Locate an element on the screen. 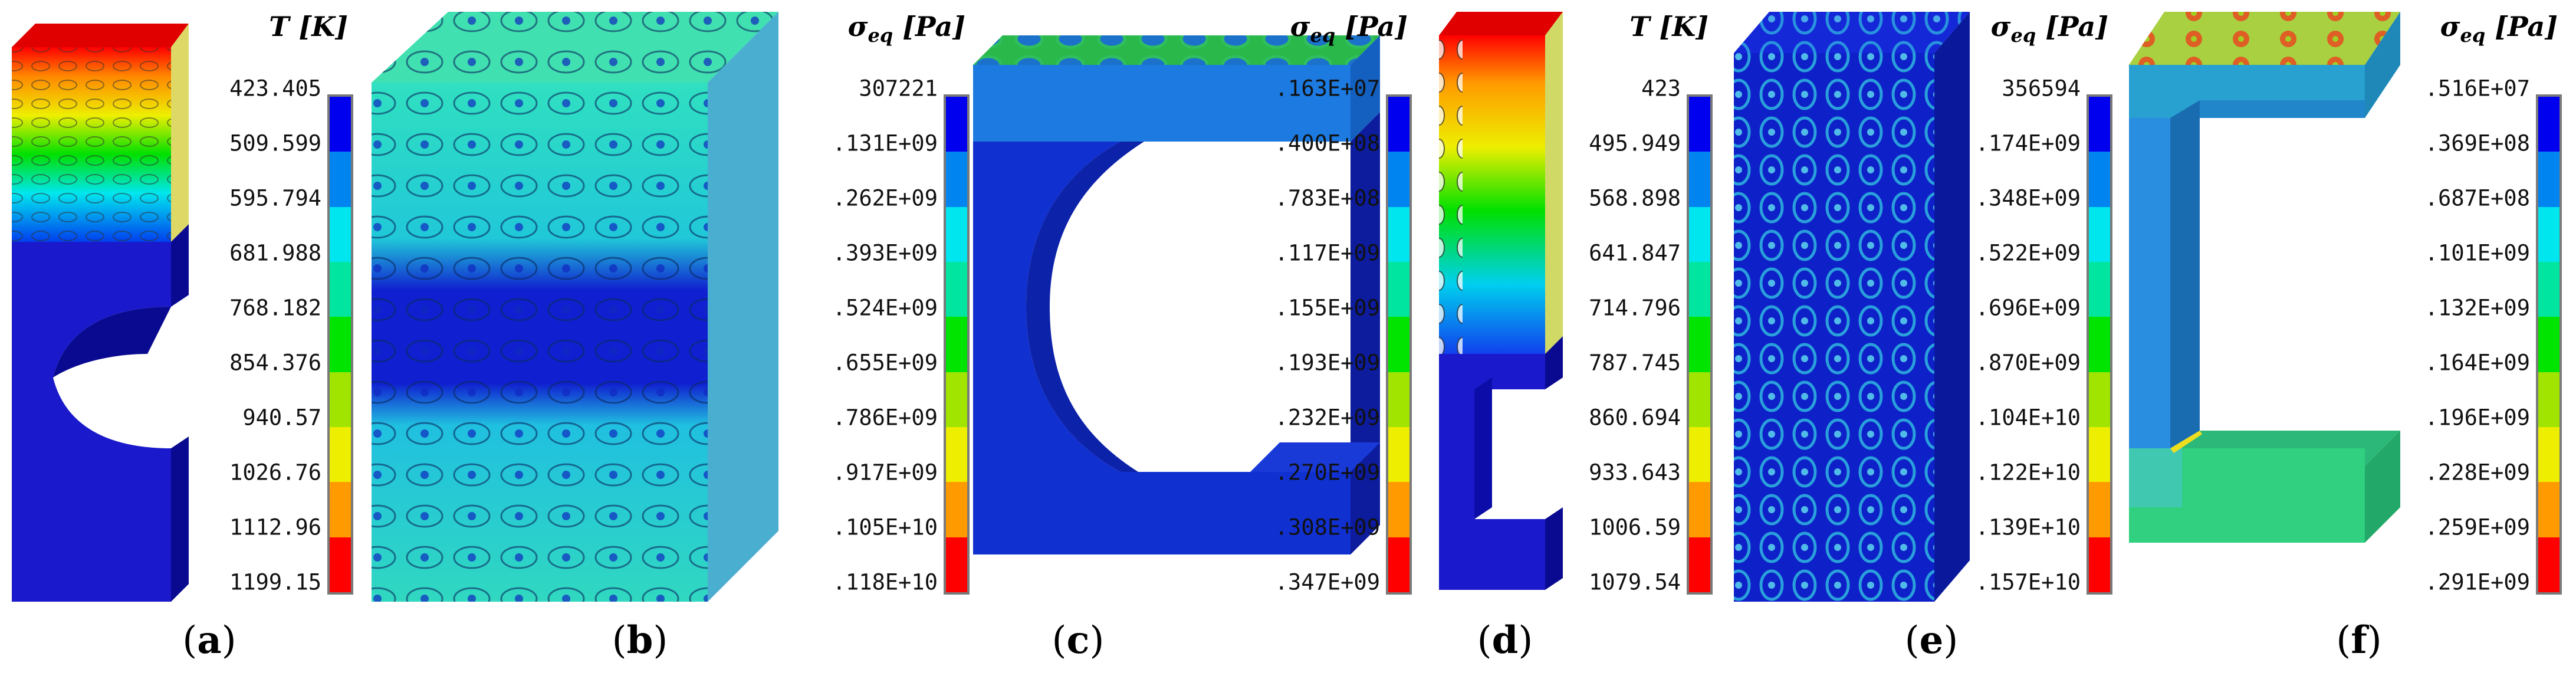  legend-title-c: σeq [Pa] is located at coordinates (1319, 29).